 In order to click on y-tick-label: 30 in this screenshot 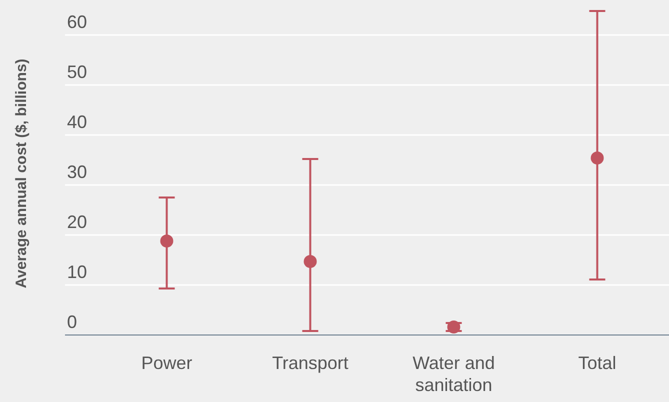, I will do `click(77, 172)`.